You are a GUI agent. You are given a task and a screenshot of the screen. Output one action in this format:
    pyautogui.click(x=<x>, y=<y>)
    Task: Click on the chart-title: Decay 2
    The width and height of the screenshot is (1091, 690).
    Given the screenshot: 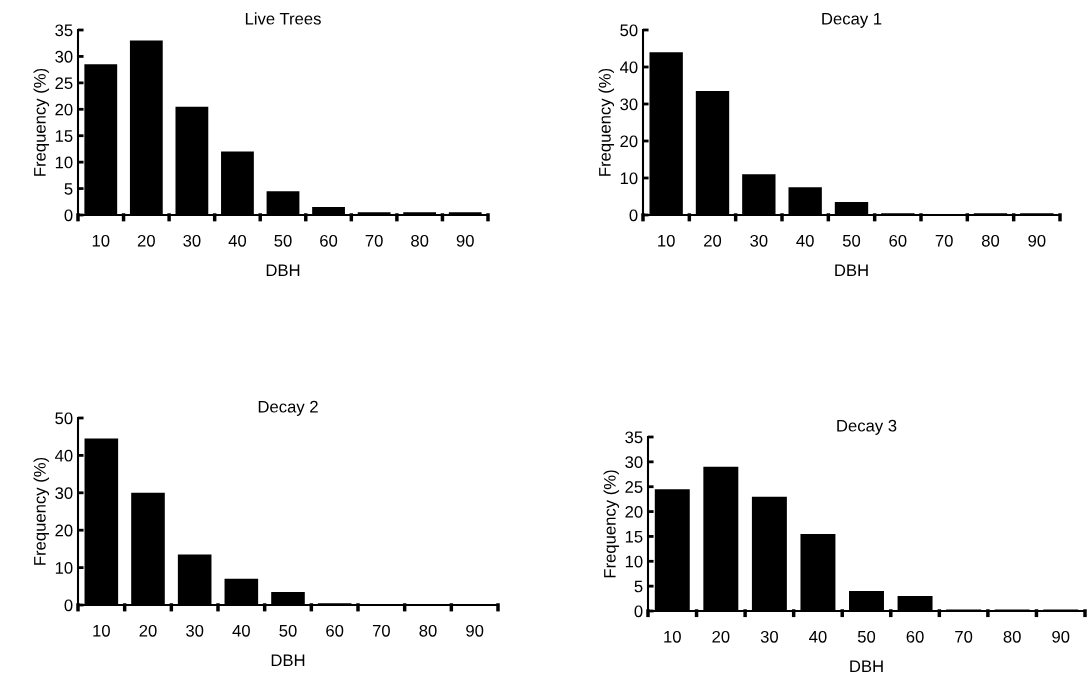 What is the action you would take?
    pyautogui.click(x=288, y=408)
    